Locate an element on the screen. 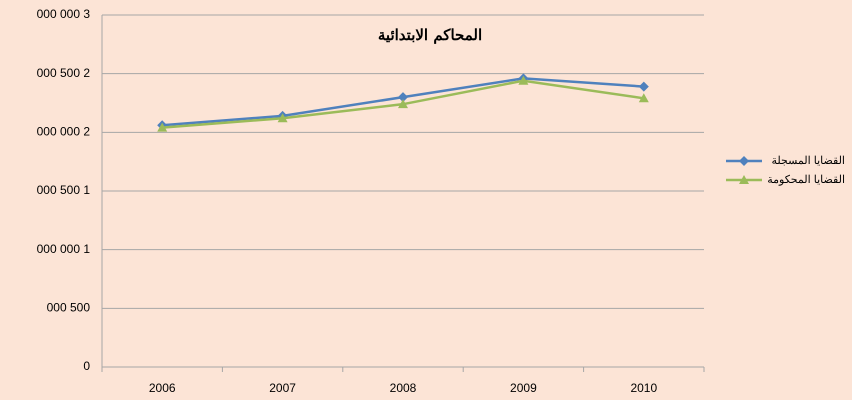 The image size is (852, 400). x-tick-label: 2010 is located at coordinates (643, 388).